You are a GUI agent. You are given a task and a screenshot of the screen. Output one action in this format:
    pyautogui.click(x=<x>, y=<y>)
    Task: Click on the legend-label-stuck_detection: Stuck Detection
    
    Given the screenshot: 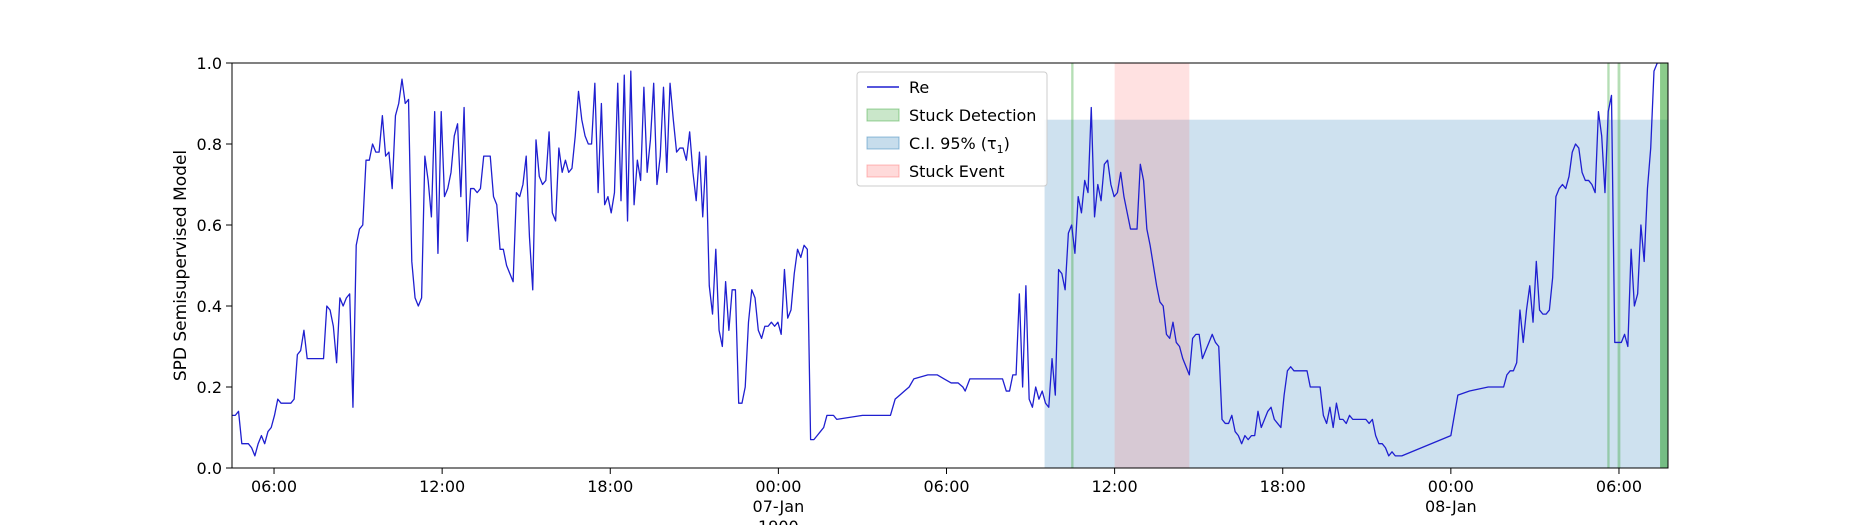 What is the action you would take?
    pyautogui.click(x=972, y=115)
    